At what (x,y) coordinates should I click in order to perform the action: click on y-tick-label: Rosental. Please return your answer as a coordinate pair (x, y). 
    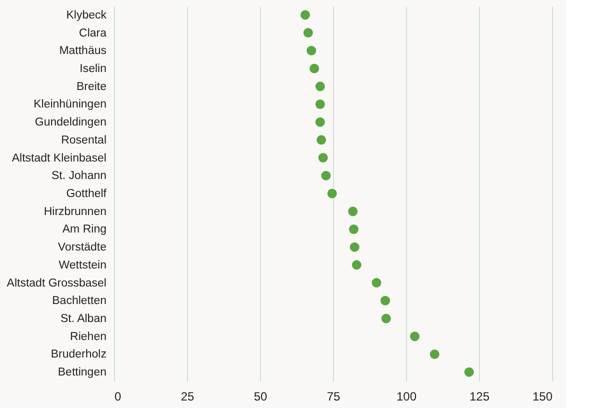
    Looking at the image, I should click on (83, 140).